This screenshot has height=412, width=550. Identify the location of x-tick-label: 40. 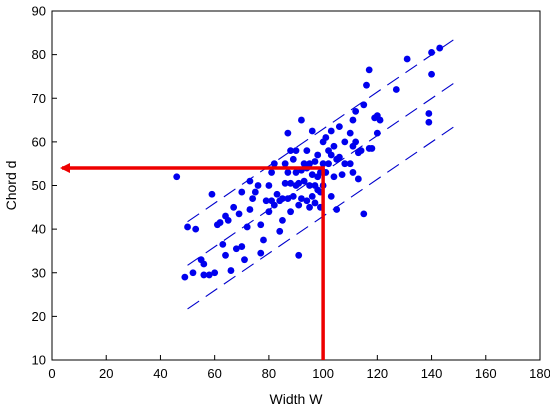
(160, 373).